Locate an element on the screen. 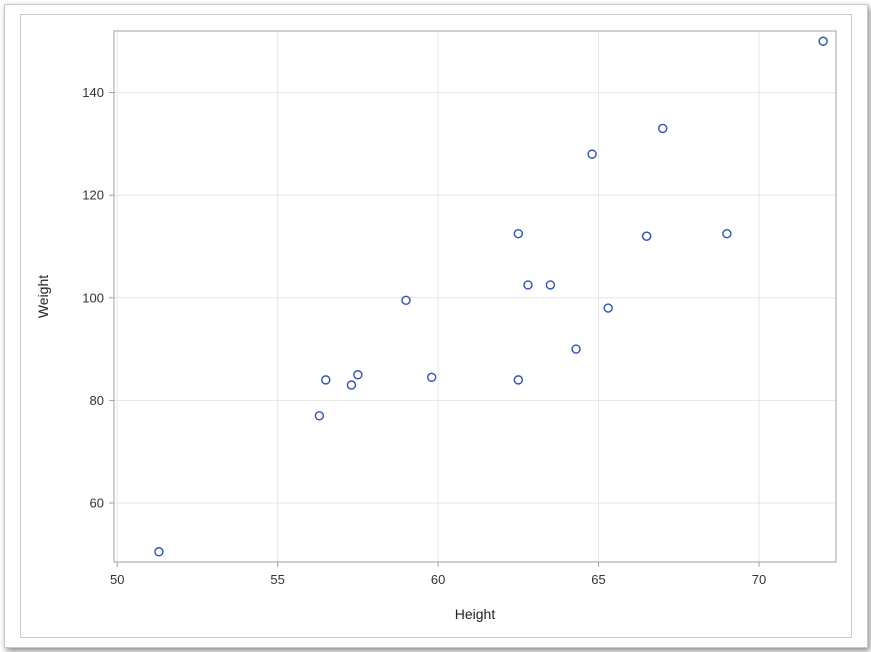 This screenshot has width=871, height=652. y-tick-label: 60 is located at coordinates (97, 503).